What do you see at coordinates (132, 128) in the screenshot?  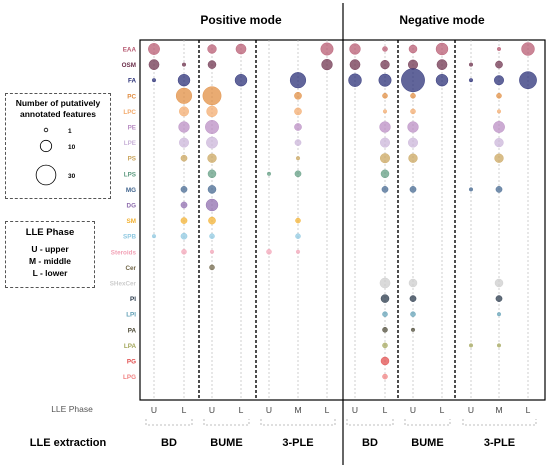 I see `row-label: PE` at bounding box center [132, 128].